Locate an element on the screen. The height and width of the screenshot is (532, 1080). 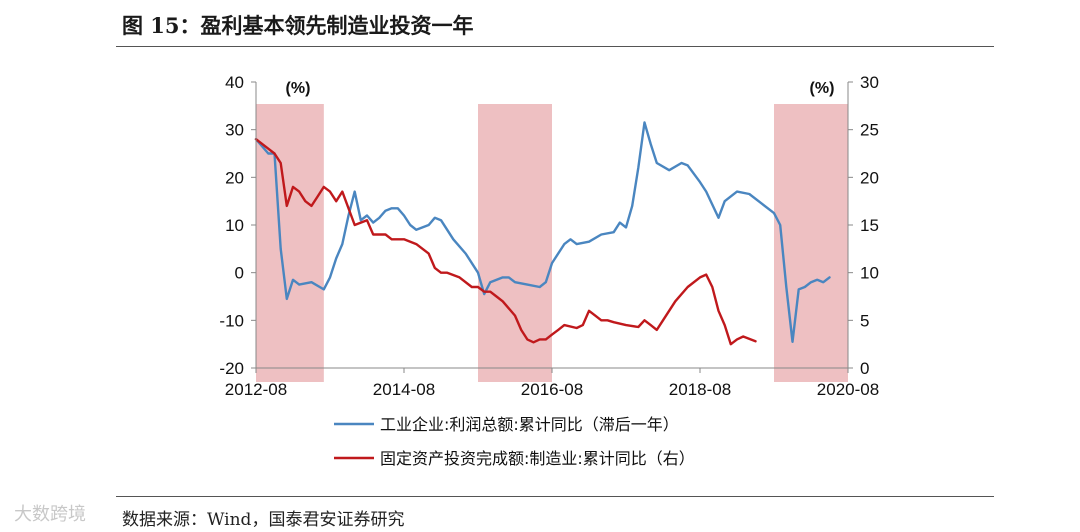
y-left-tick-30: 30 is located at coordinates (234, 130).